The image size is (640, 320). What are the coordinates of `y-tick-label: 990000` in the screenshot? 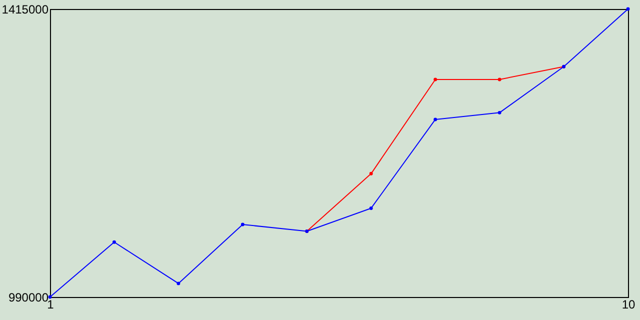 It's located at (28, 297).